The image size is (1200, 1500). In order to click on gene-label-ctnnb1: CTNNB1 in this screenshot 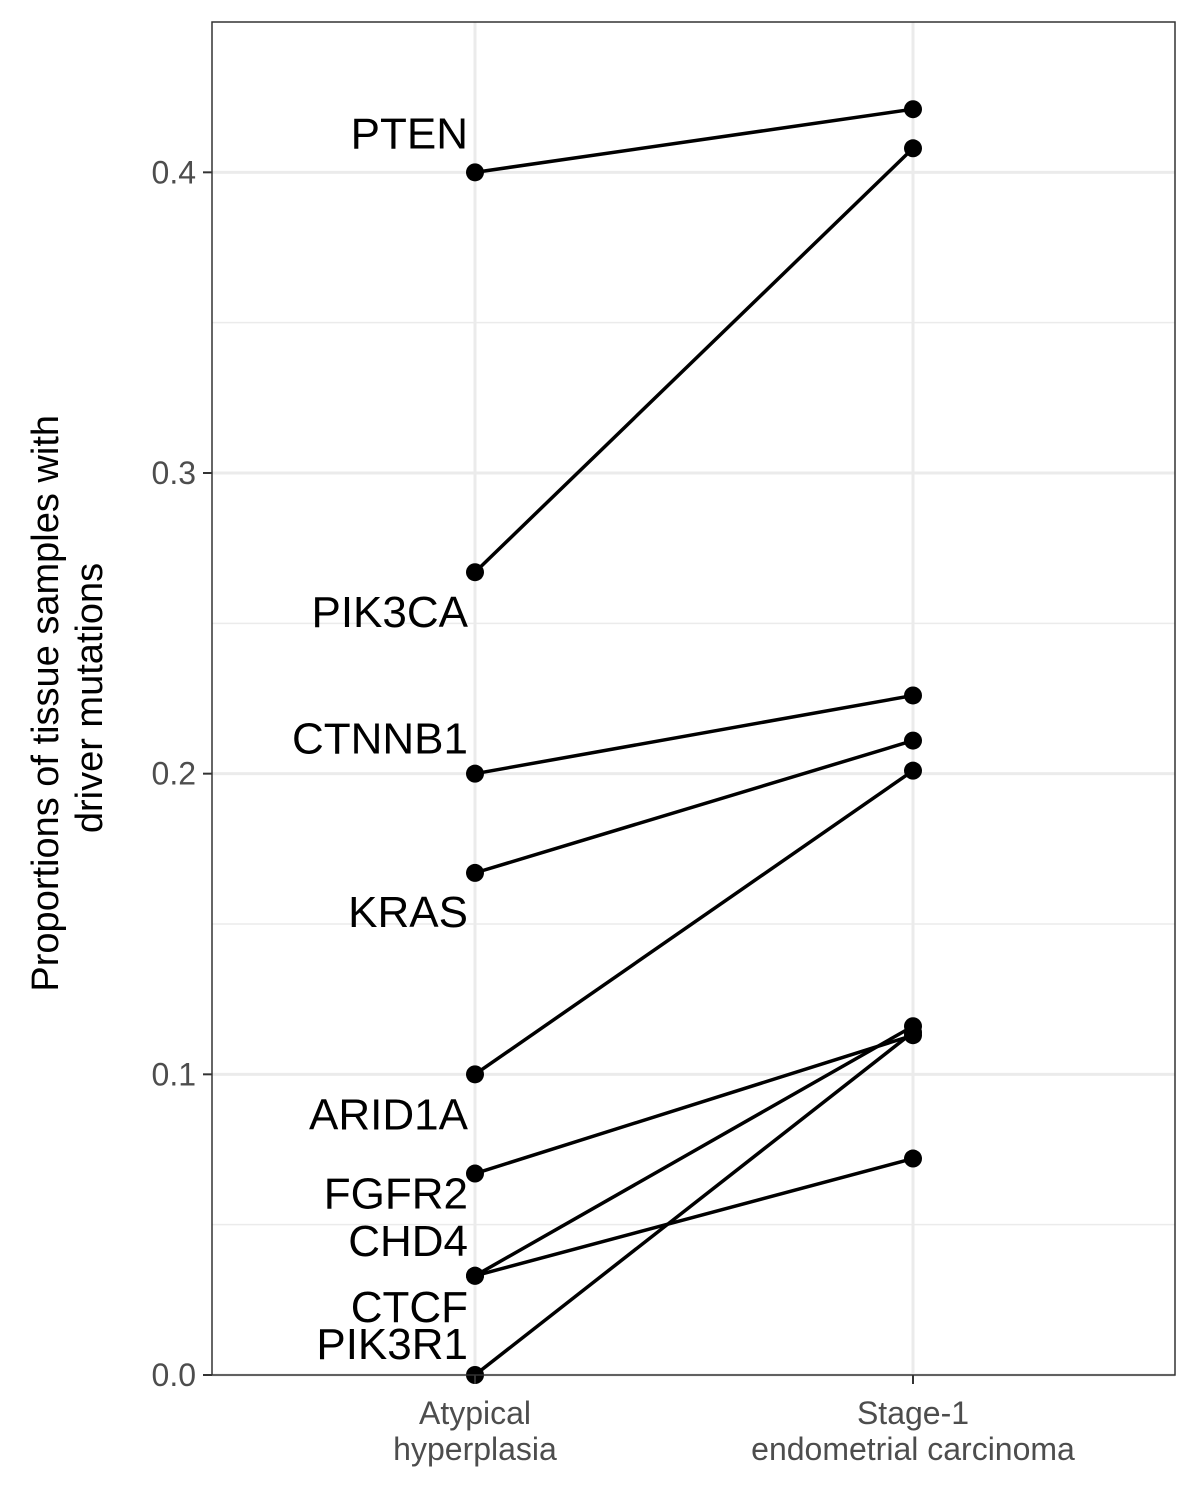, I will do `click(380, 739)`.